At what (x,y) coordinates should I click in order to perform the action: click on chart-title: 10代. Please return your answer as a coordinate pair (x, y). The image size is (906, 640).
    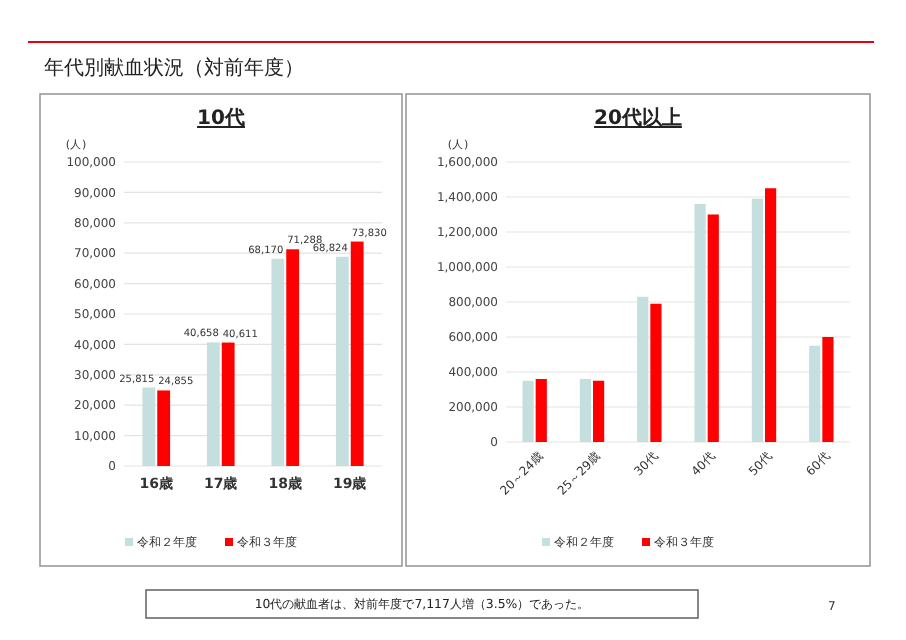
    Looking at the image, I should click on (221, 118).